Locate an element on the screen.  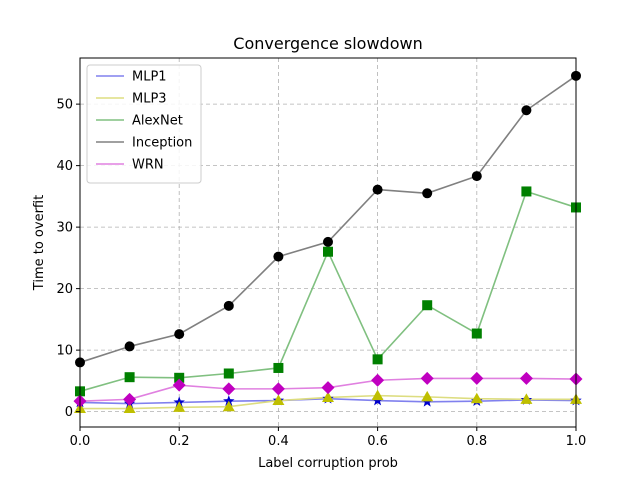
x-axis: 0.0 0.2 0.4 0.6 0.8 1.0 is located at coordinates (328, 438).